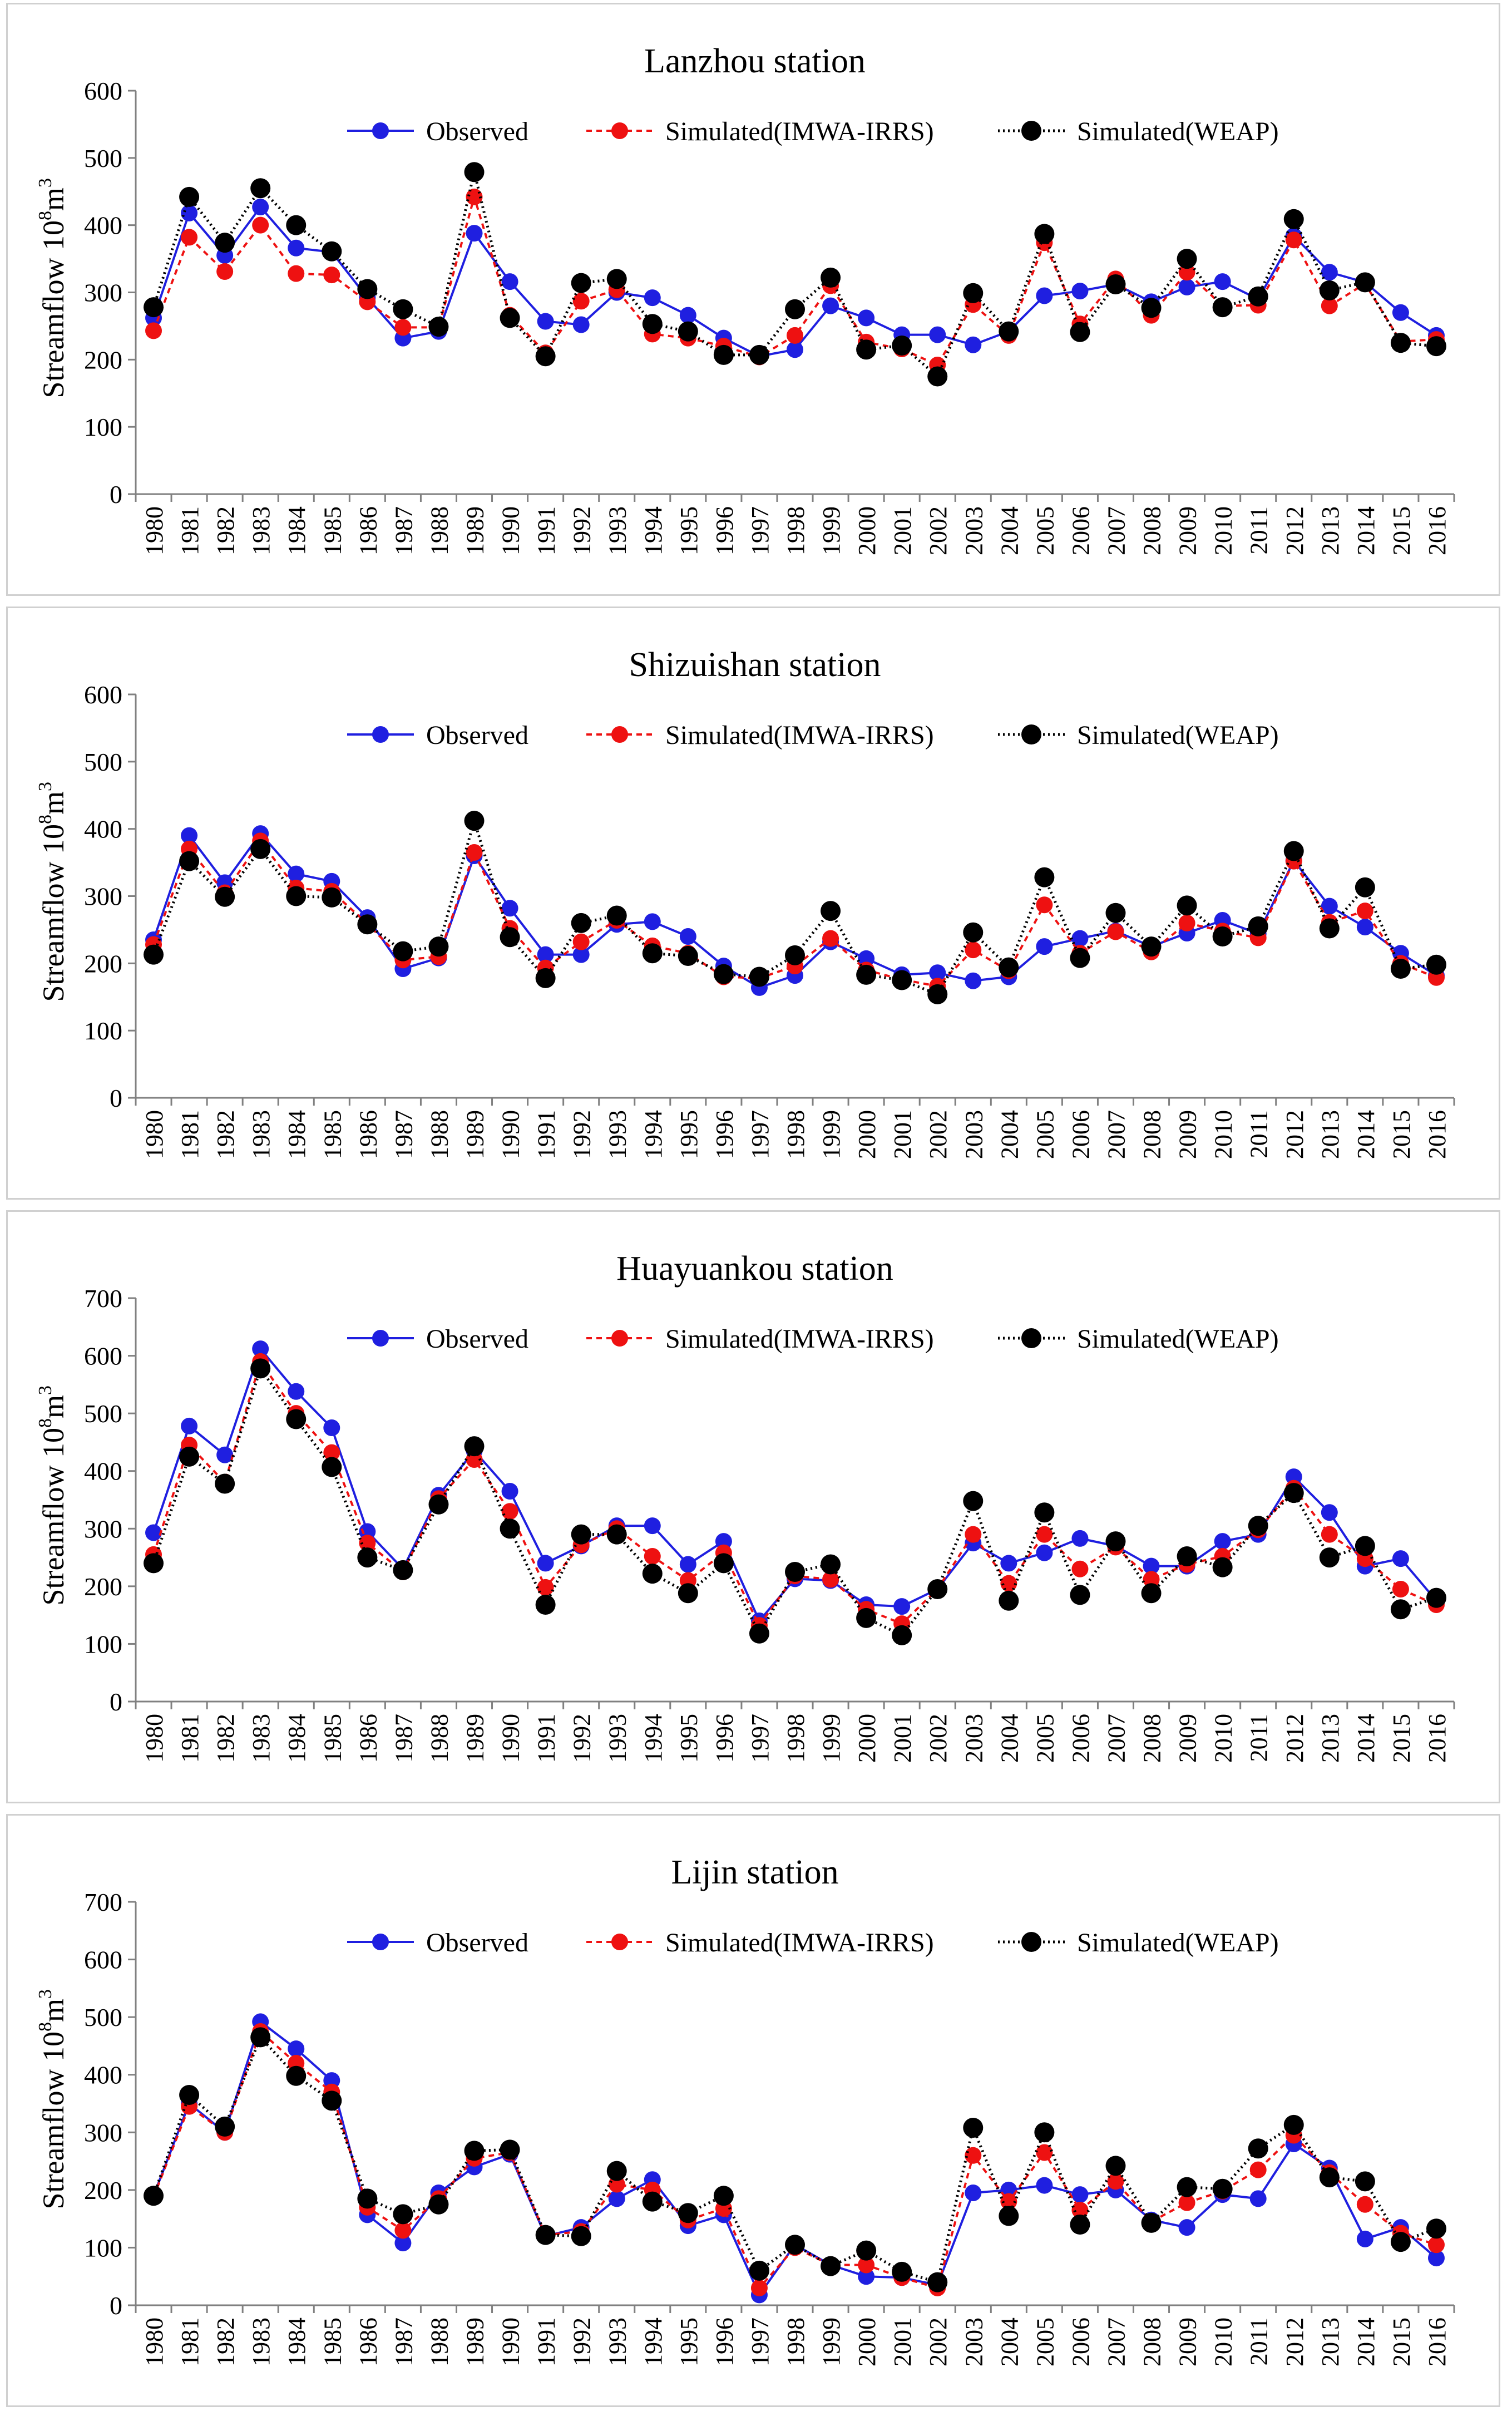 The image size is (1512, 2426). What do you see at coordinates (116, 2305) in the screenshot?
I see `y-tick-label: 0` at bounding box center [116, 2305].